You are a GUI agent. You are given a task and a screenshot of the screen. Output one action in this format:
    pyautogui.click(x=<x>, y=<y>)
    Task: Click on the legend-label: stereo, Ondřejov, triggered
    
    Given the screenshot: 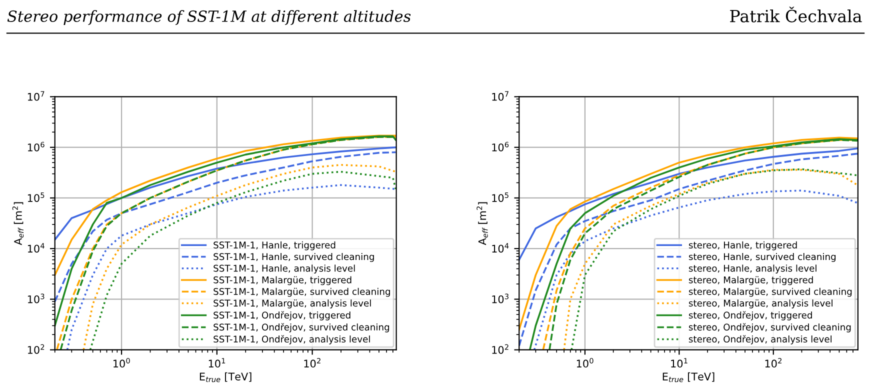 What is the action you would take?
    pyautogui.click(x=750, y=315)
    